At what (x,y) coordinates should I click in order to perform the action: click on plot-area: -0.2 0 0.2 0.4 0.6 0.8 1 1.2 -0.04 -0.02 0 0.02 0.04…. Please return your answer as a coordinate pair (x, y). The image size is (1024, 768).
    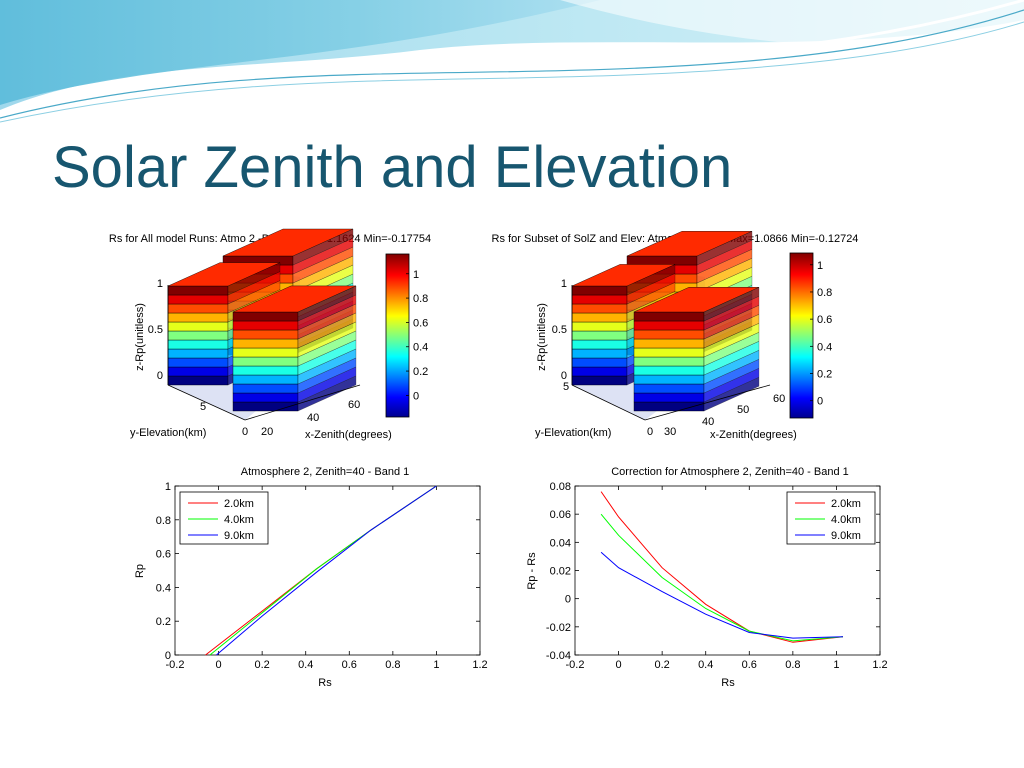
    Looking at the image, I should click on (717, 576).